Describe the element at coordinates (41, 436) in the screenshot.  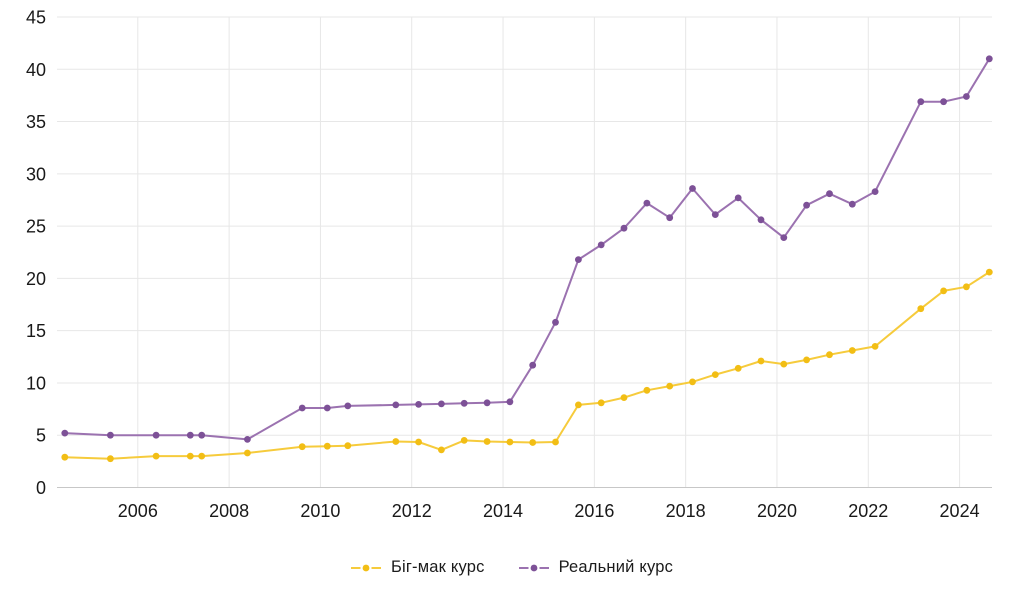
I see `y-tick-label: 5` at that location.